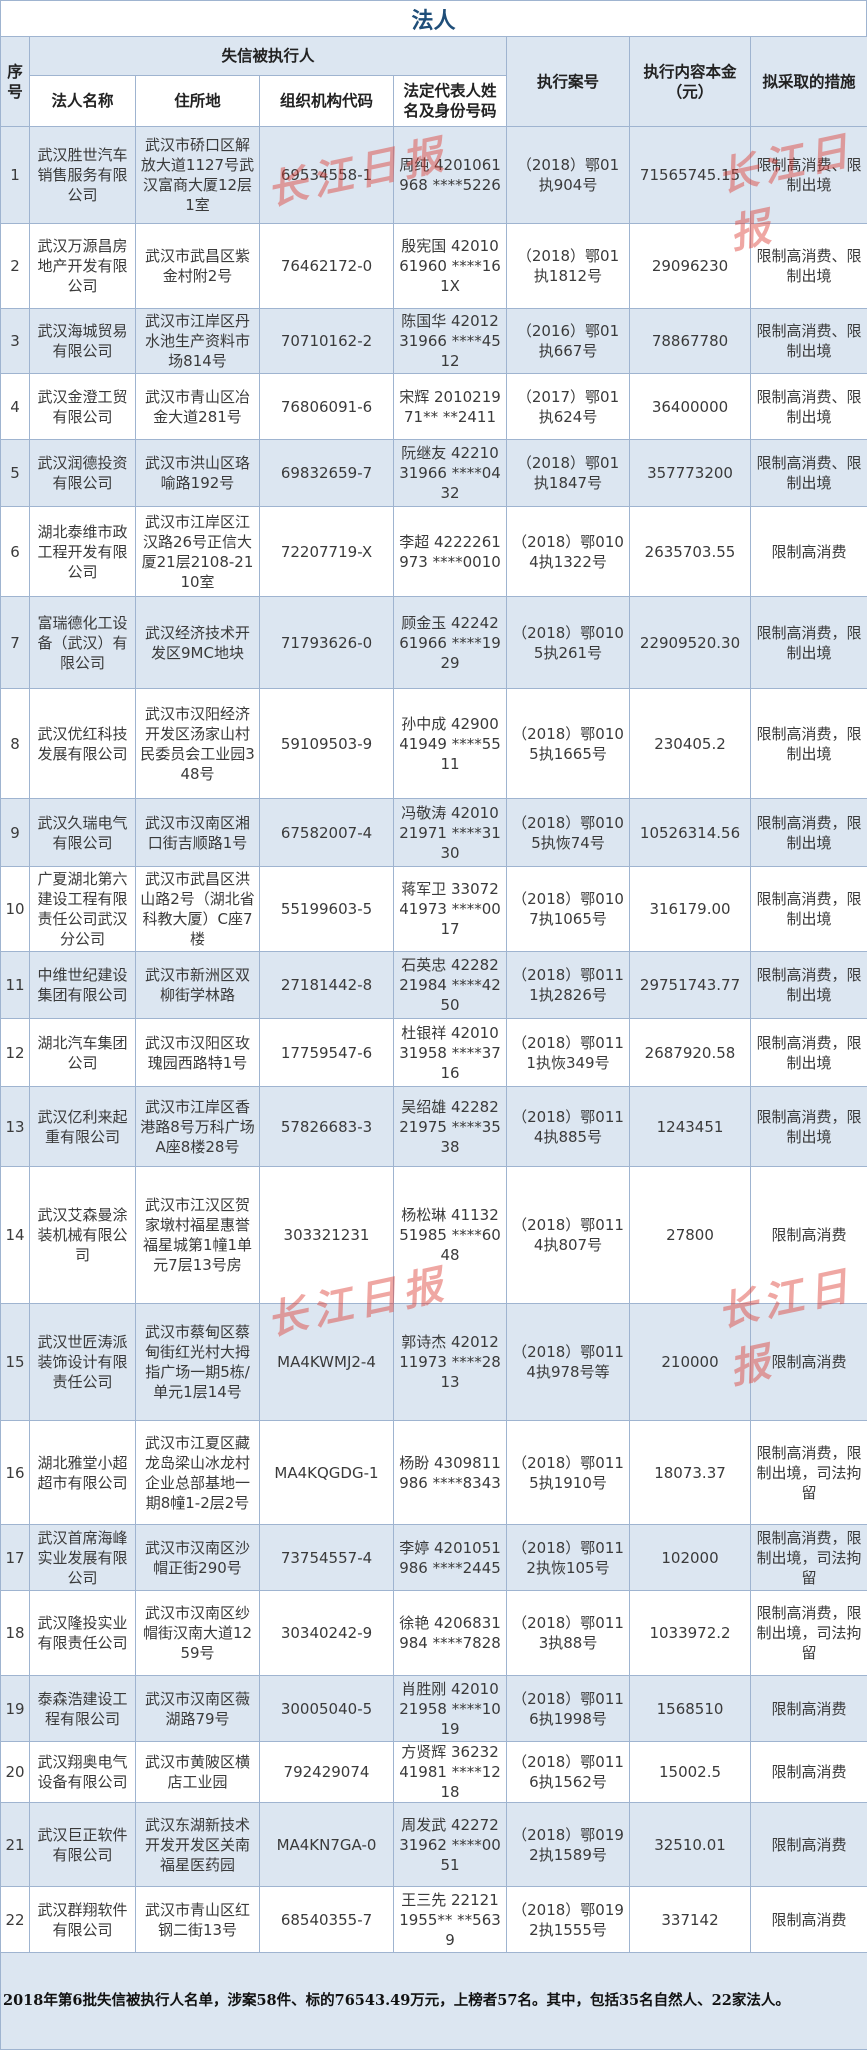 This screenshot has width=867, height=2050. What do you see at coordinates (15, 909) in the screenshot?
I see `row-index: 10` at bounding box center [15, 909].